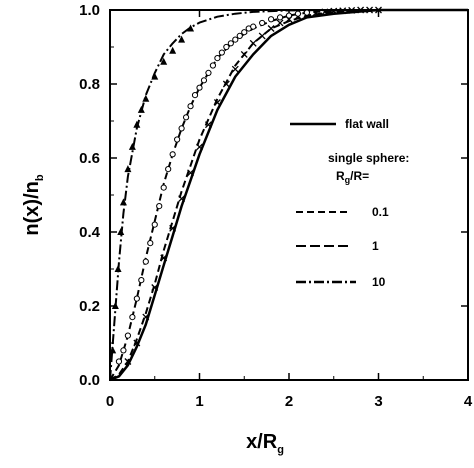  What do you see at coordinates (89, 10) in the screenshot?
I see `y-tick-label-5: 1.0` at bounding box center [89, 10].